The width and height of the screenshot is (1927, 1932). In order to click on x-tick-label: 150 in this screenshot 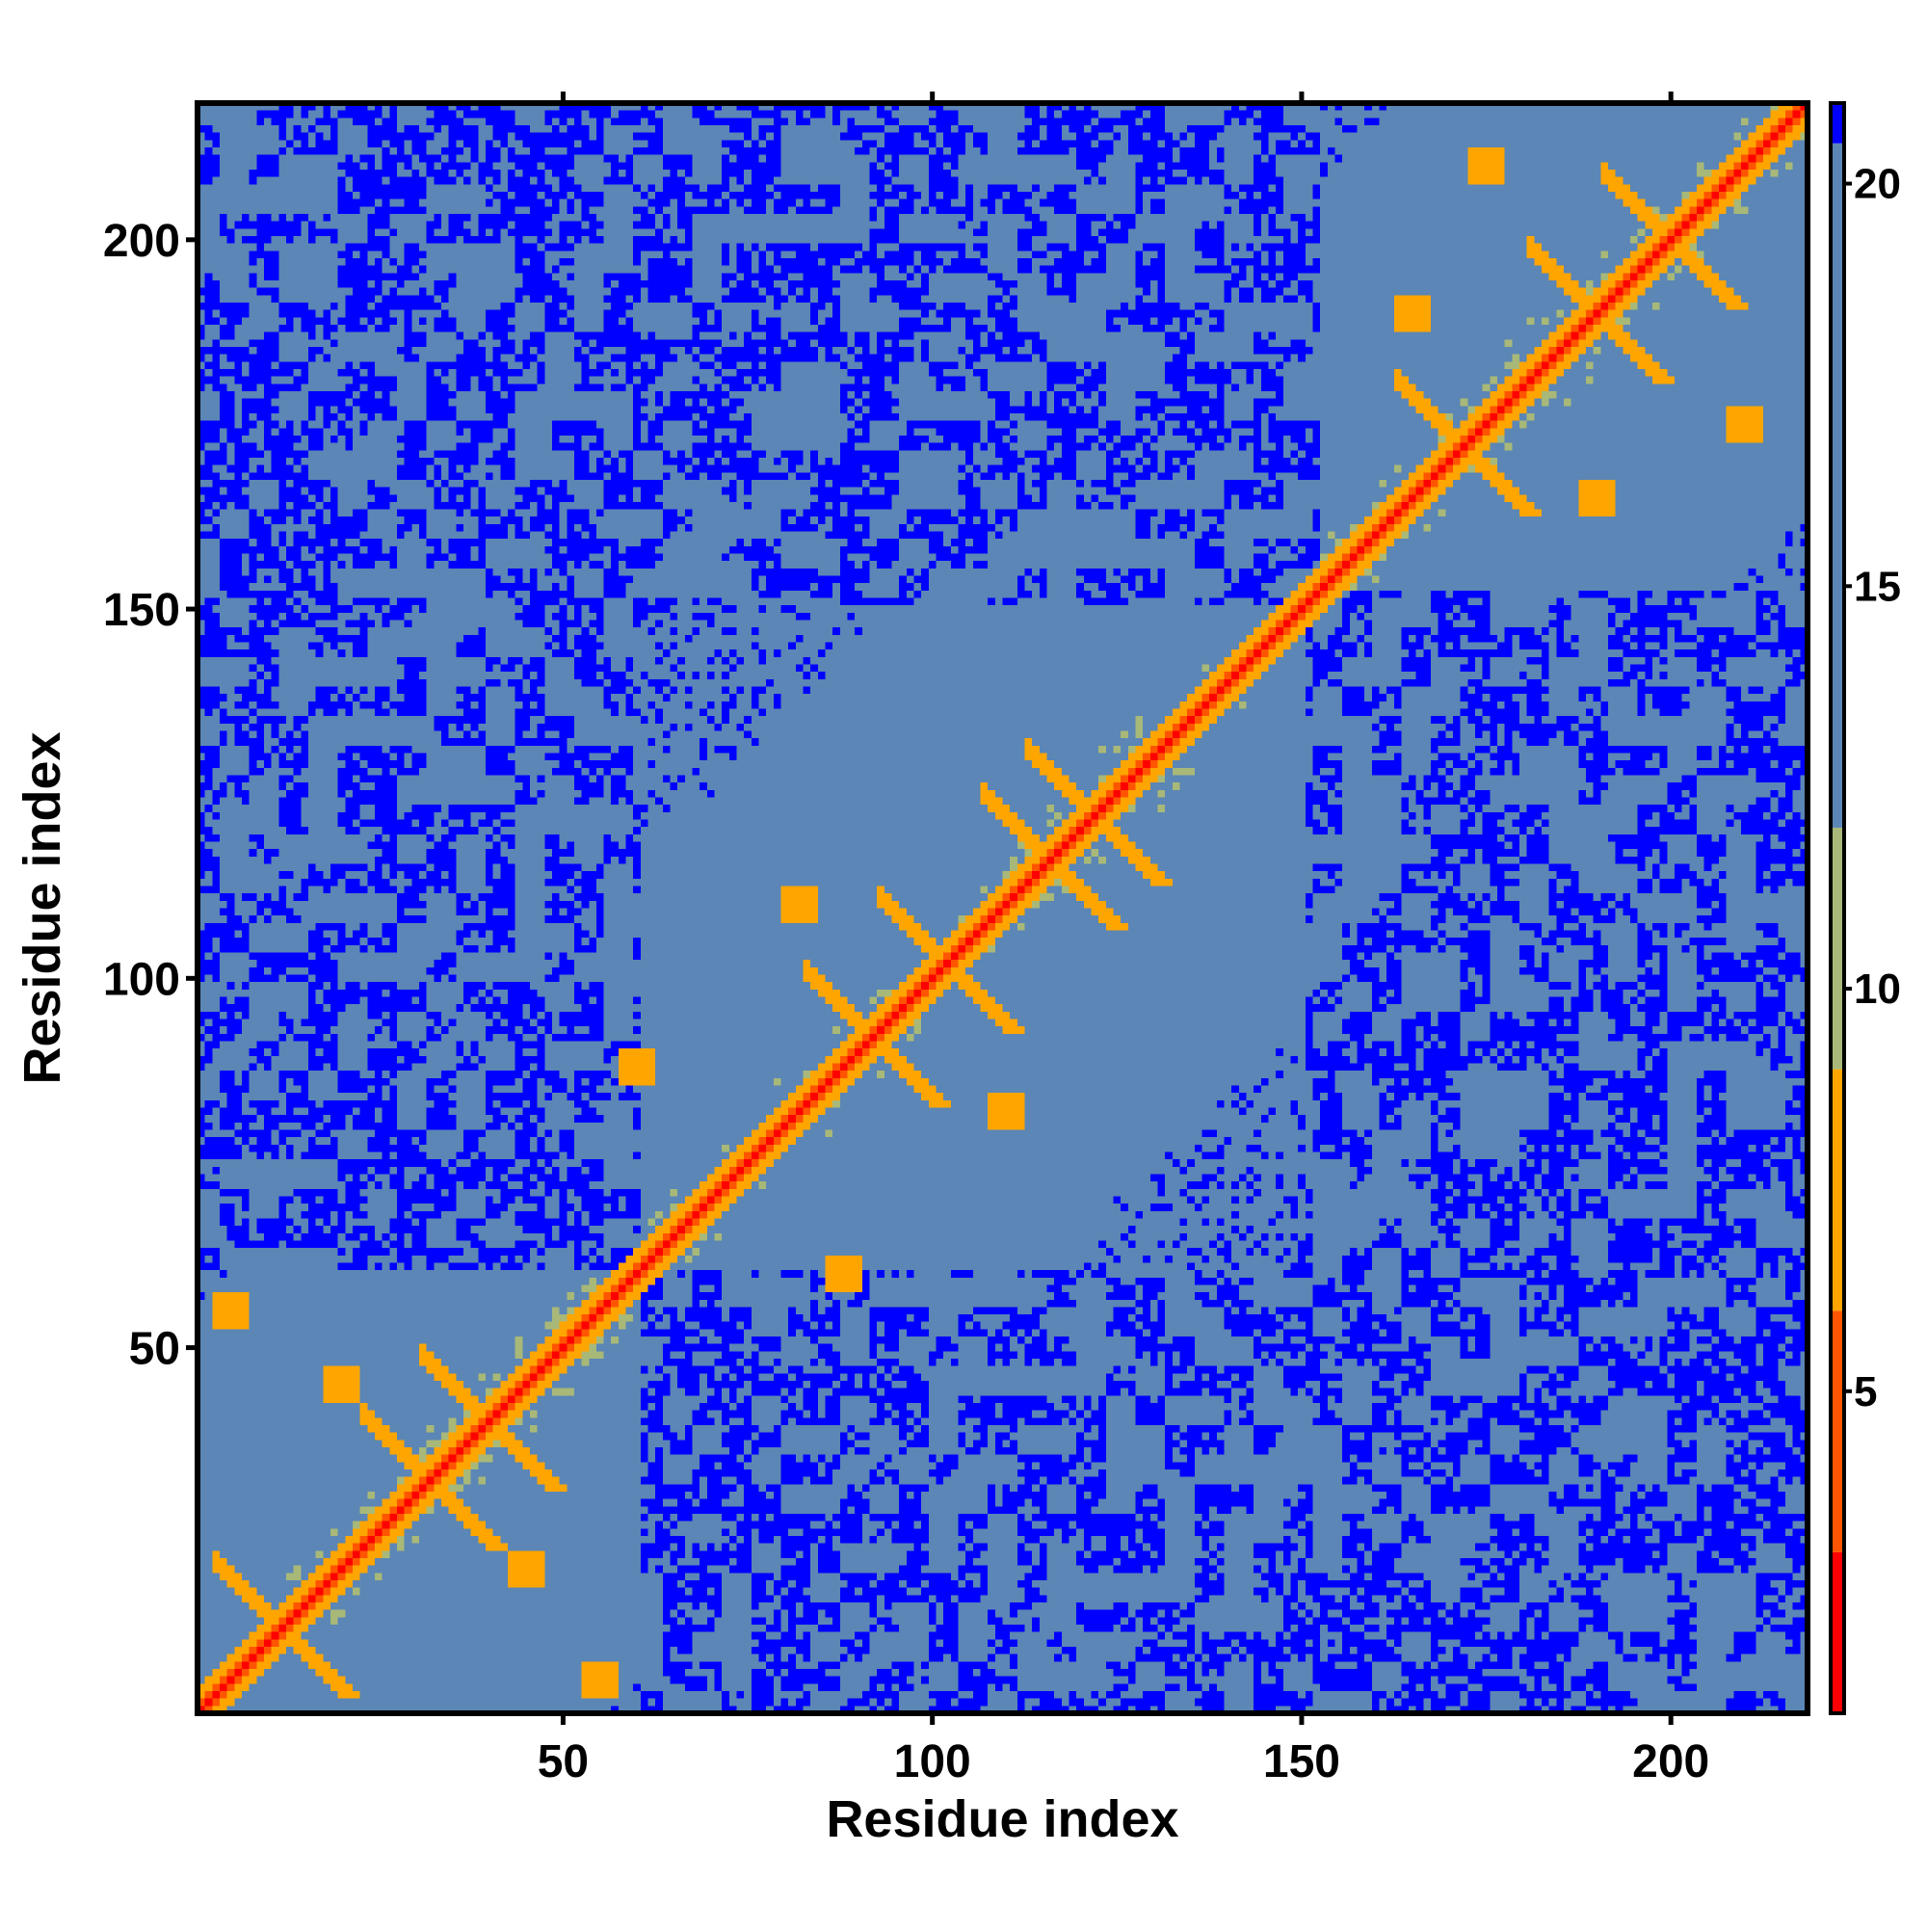, I will do `click(1301, 1761)`.